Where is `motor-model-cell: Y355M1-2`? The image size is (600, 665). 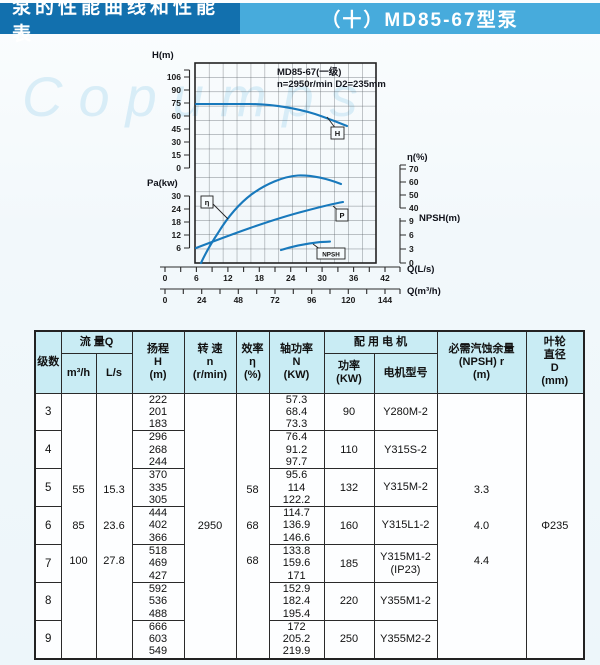 motor-model-cell: Y355M1-2 is located at coordinates (405, 601).